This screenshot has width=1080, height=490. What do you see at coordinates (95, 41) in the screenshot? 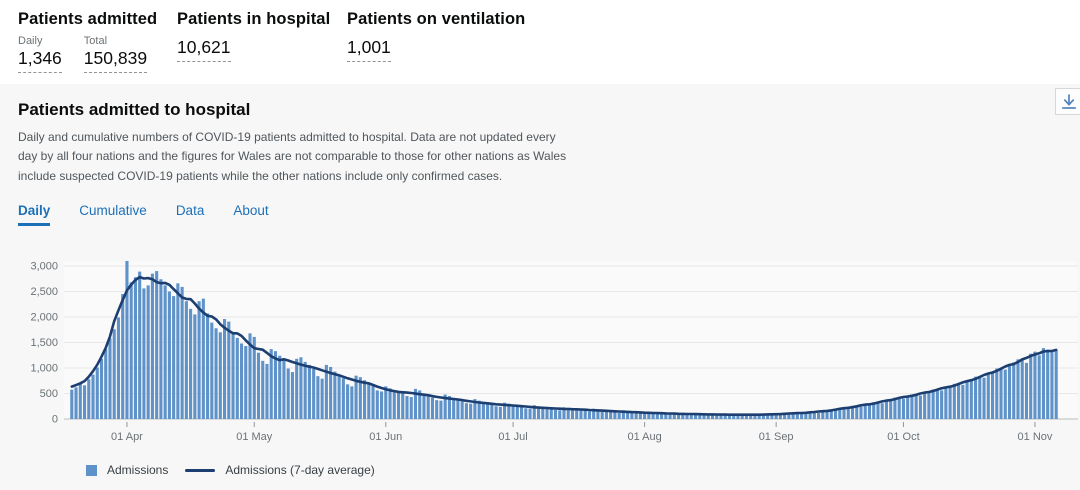
I see `total-label: Total` at bounding box center [95, 41].